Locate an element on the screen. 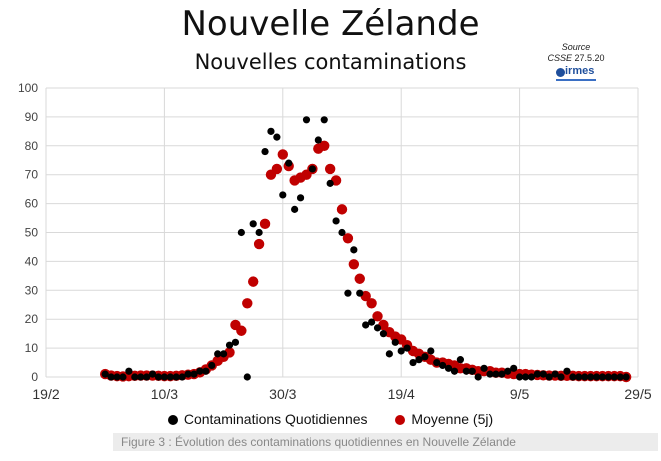  source-note: Source CSSE 27.5.20 is located at coordinates (576, 53).